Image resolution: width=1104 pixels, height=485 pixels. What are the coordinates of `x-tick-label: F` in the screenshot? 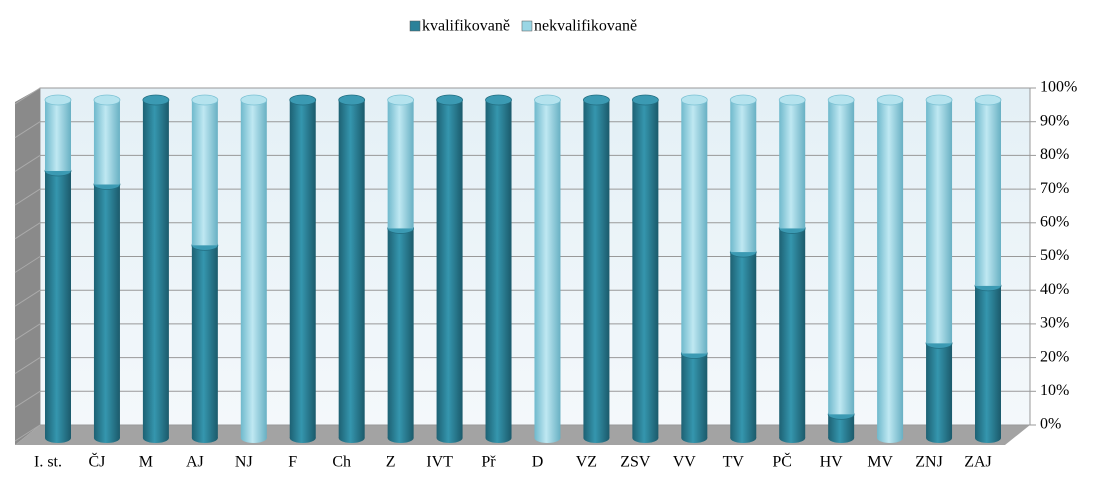 It's located at (292, 462).